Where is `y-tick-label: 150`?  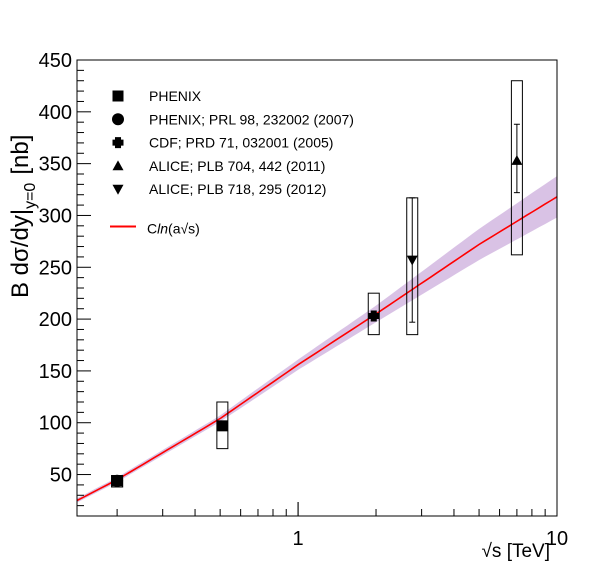
y-tick-label: 150 is located at coordinates (55, 372).